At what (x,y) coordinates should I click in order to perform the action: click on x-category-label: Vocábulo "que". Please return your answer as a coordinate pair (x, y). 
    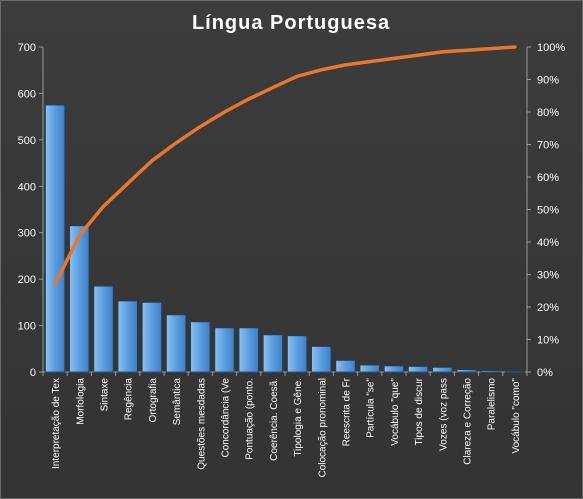
    Looking at the image, I should click on (395, 412).